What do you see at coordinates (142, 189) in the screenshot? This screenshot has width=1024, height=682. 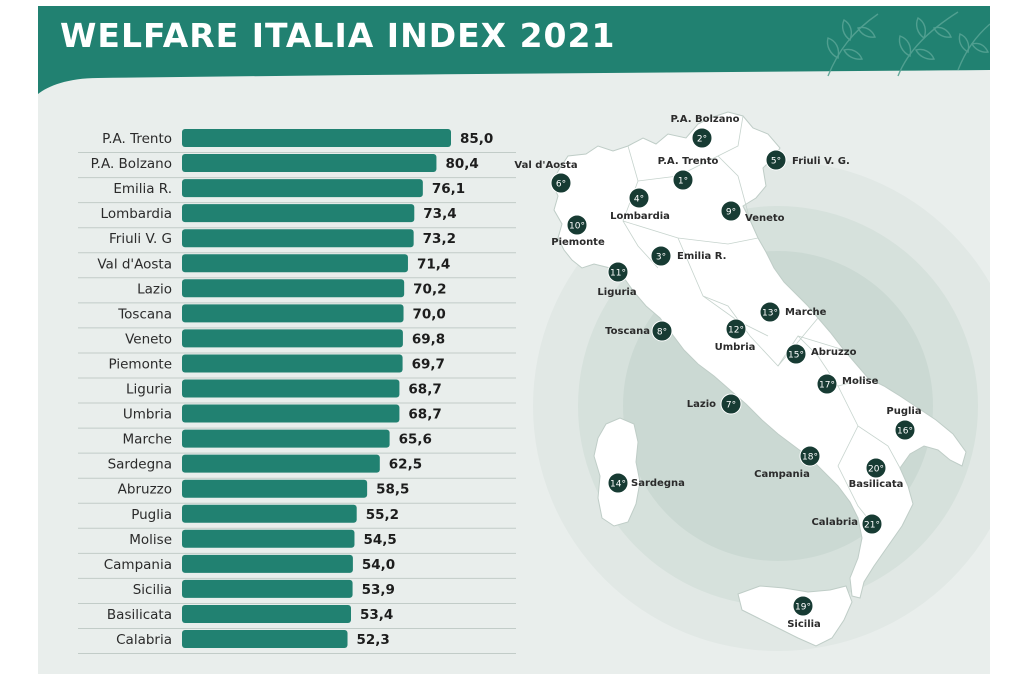 I see `category-label: Emilia R.` at bounding box center [142, 189].